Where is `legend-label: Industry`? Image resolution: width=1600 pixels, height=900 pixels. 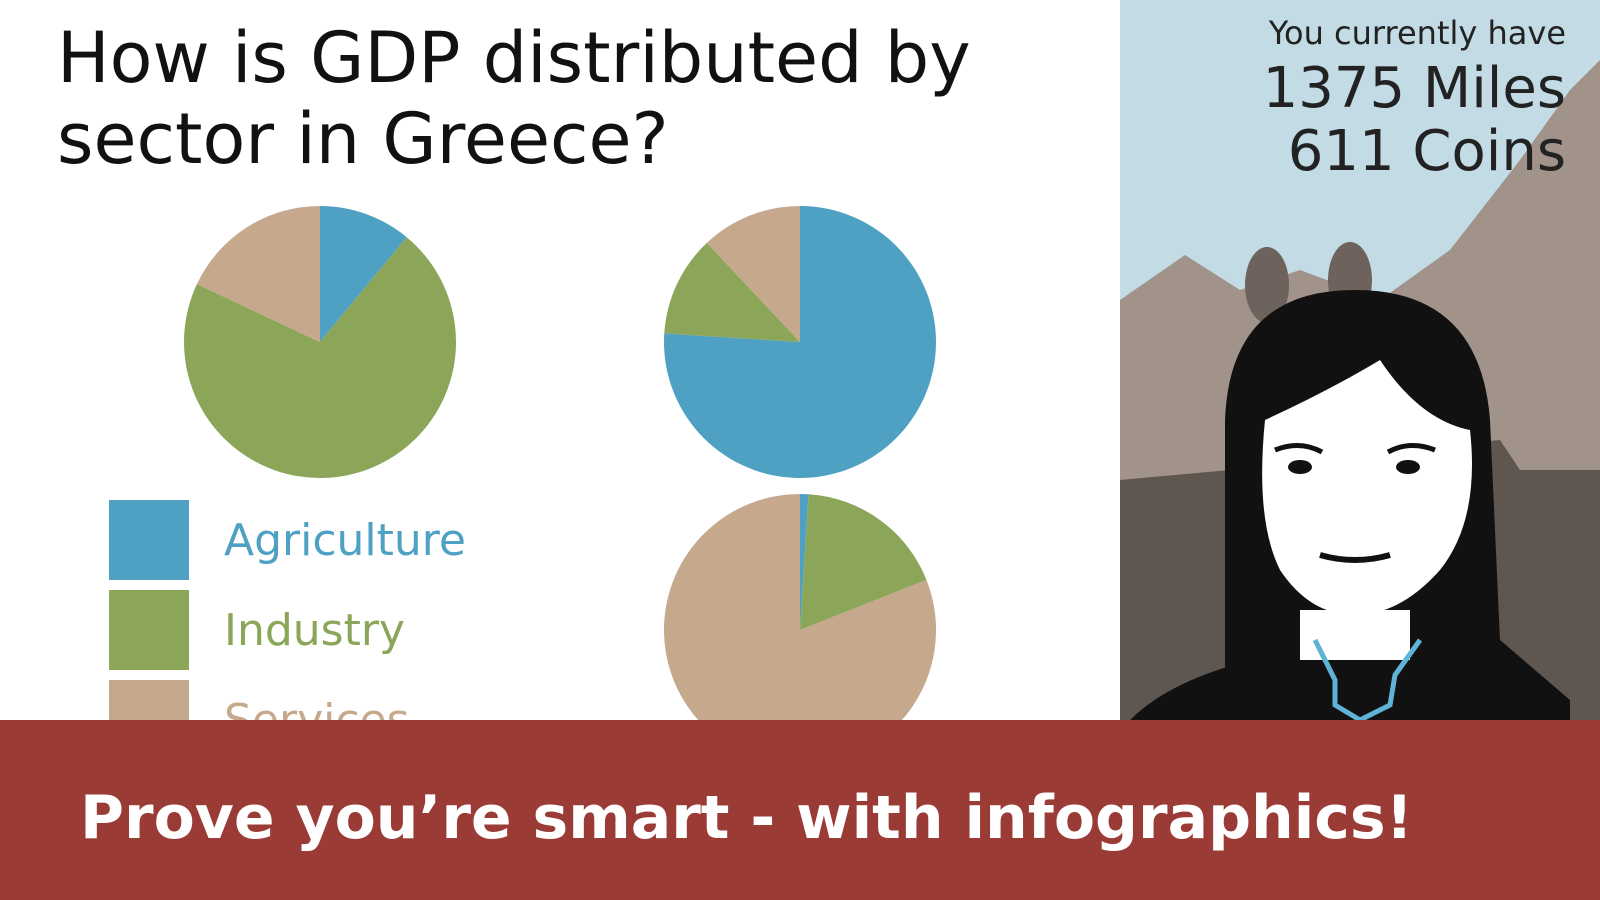
legend-label: Industry is located at coordinates (314, 630).